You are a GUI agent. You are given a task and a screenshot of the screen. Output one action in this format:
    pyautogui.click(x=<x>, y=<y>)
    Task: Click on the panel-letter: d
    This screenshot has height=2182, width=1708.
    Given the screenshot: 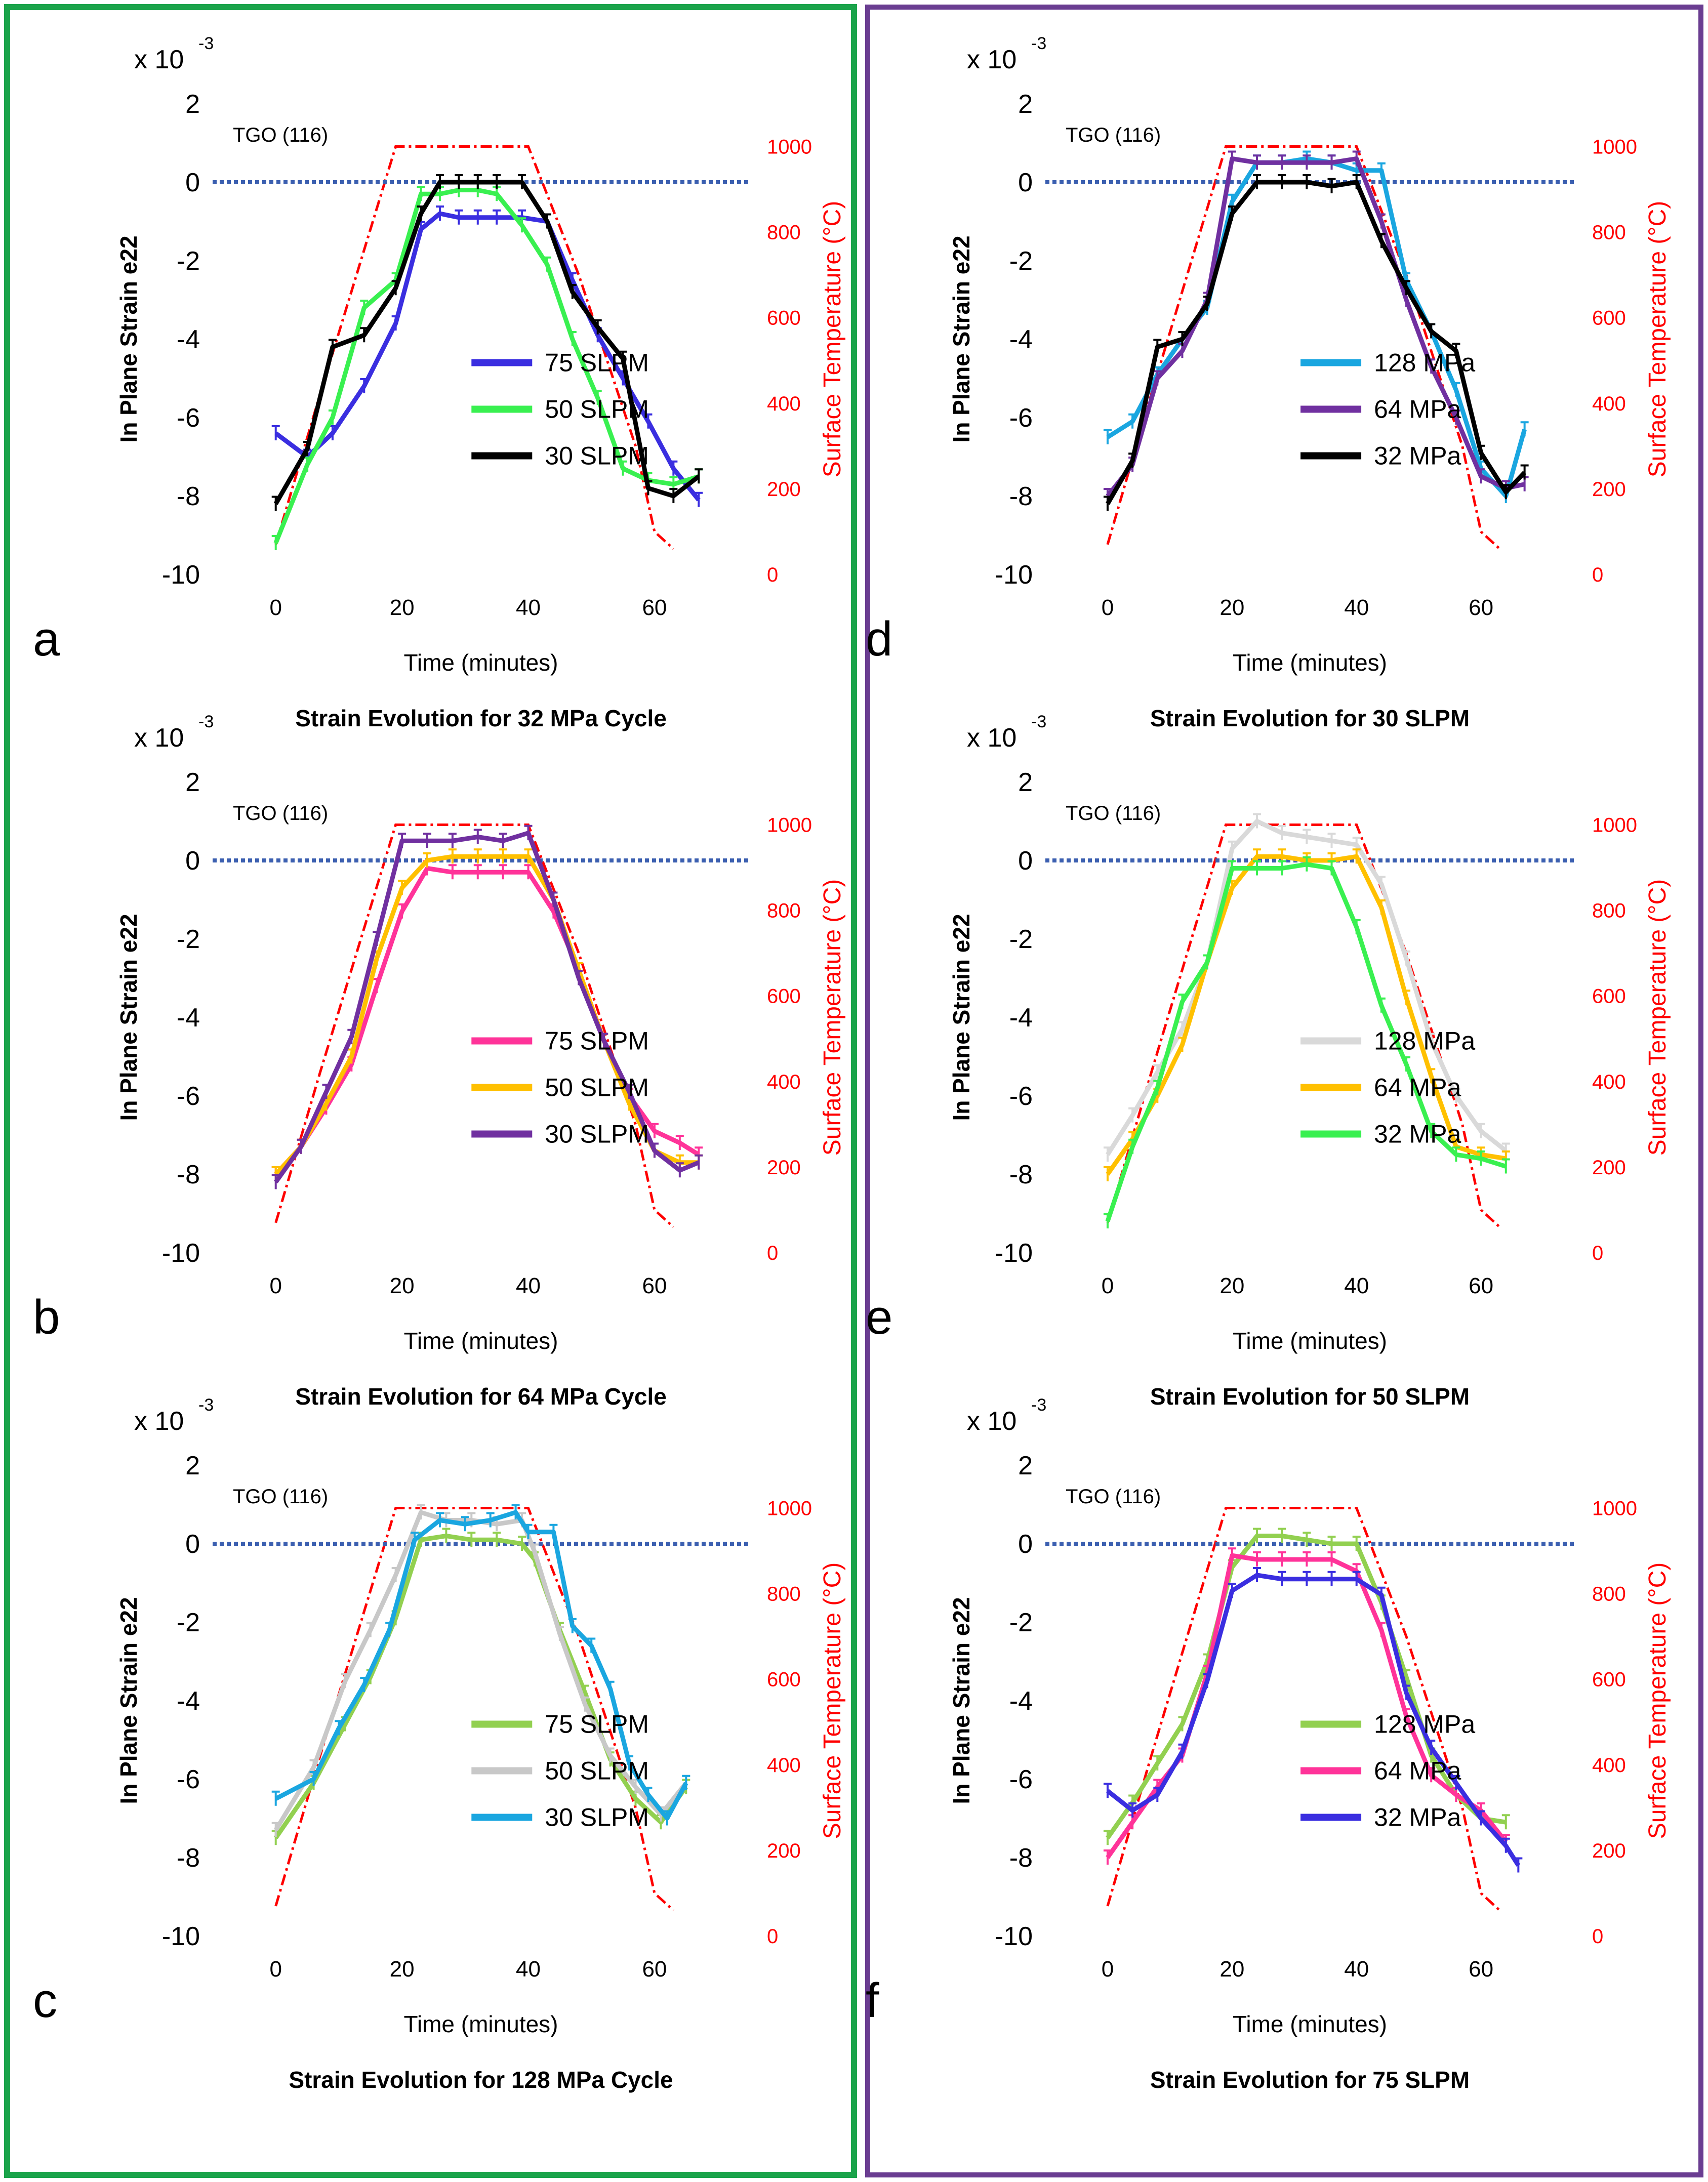 What is the action you would take?
    pyautogui.click(x=879, y=639)
    